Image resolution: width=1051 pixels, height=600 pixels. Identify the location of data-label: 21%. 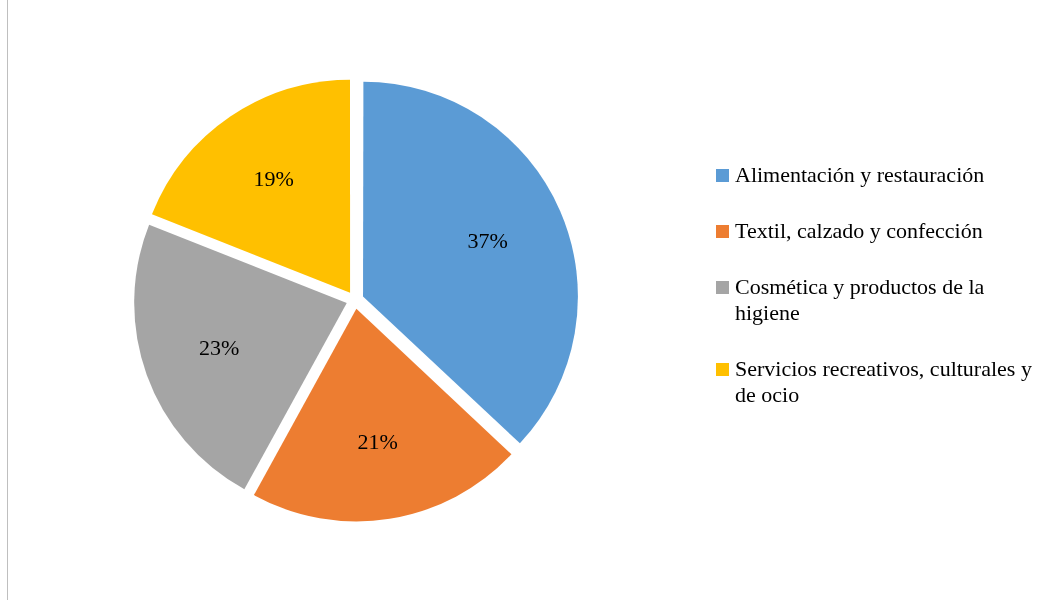
(377, 441).